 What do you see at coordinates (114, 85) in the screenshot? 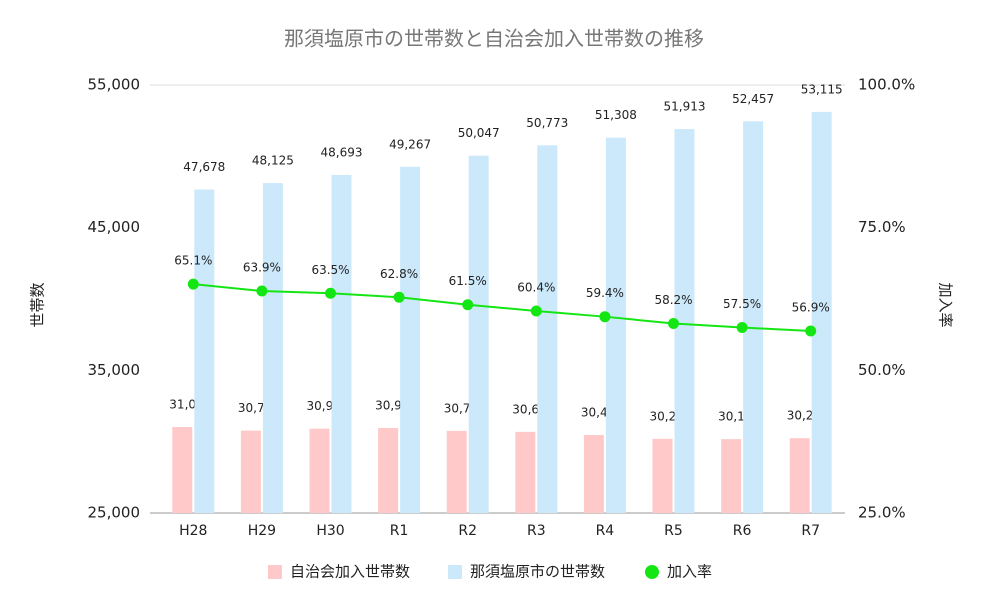
I see `y-tick-label: 55,000` at bounding box center [114, 85].